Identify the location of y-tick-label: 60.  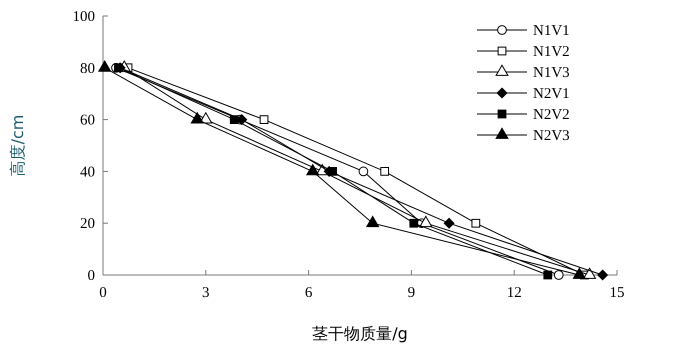
(87, 120).